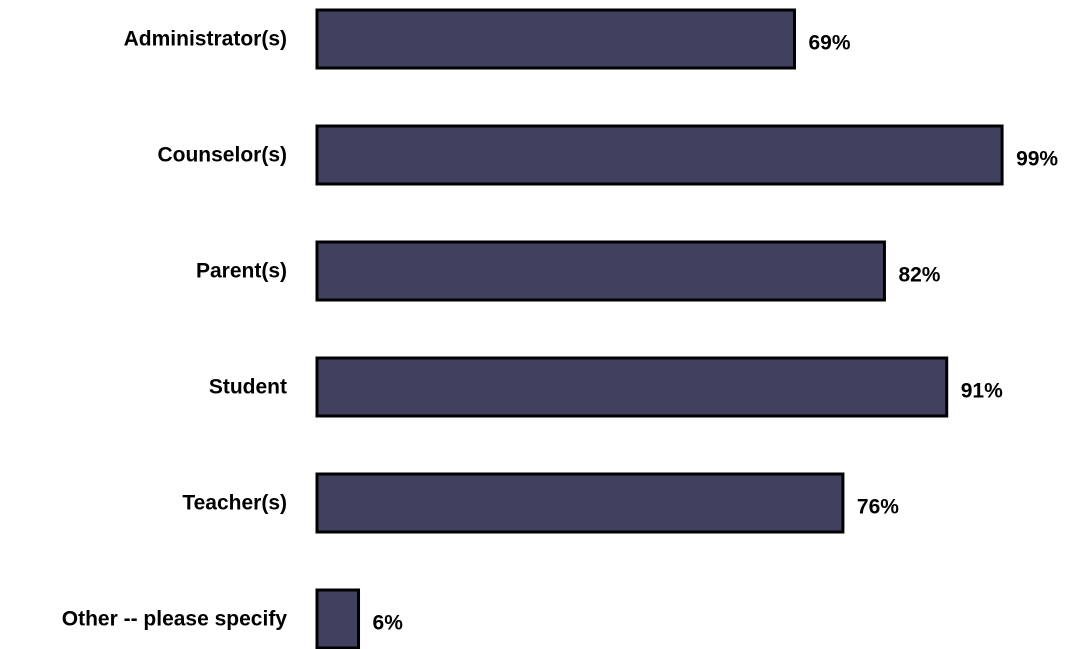 The width and height of the screenshot is (1071, 649). Describe the element at coordinates (241, 271) in the screenshot. I see `category-label: Parent(s)` at that location.